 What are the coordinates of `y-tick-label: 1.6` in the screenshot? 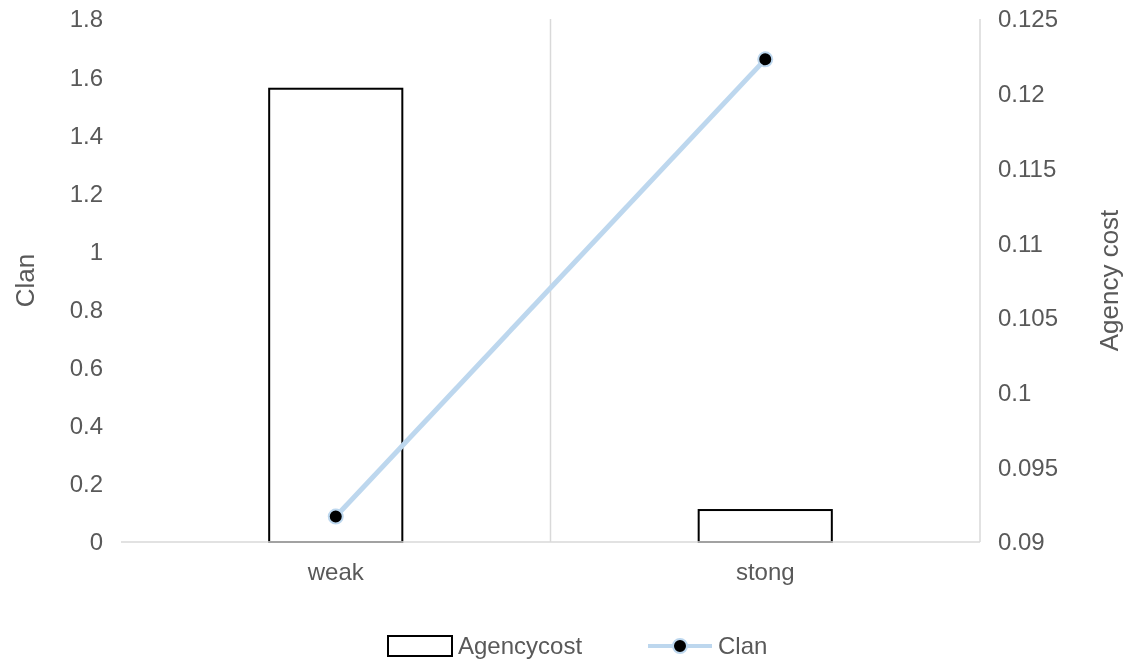 It's located at (86, 77).